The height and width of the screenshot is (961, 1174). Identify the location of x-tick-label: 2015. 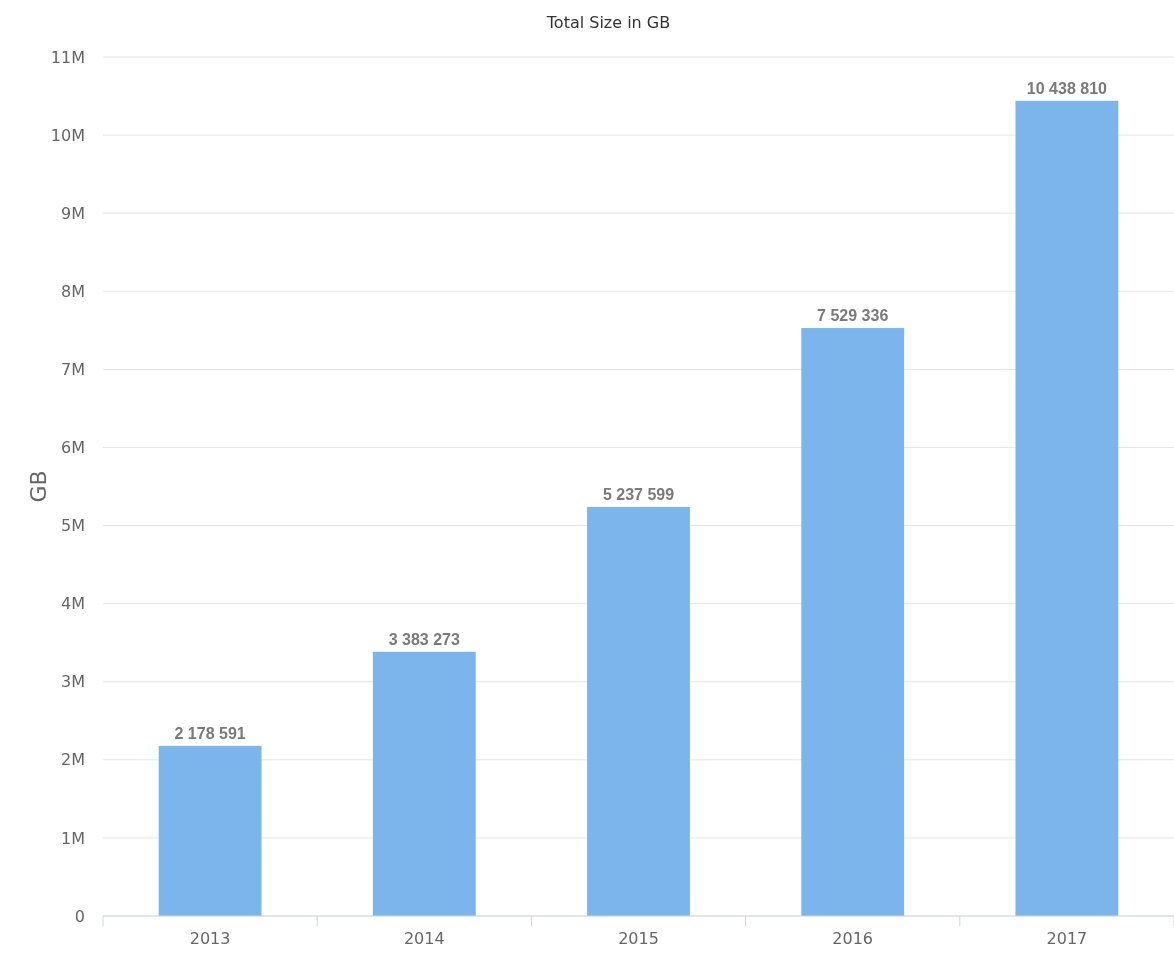
(638, 938).